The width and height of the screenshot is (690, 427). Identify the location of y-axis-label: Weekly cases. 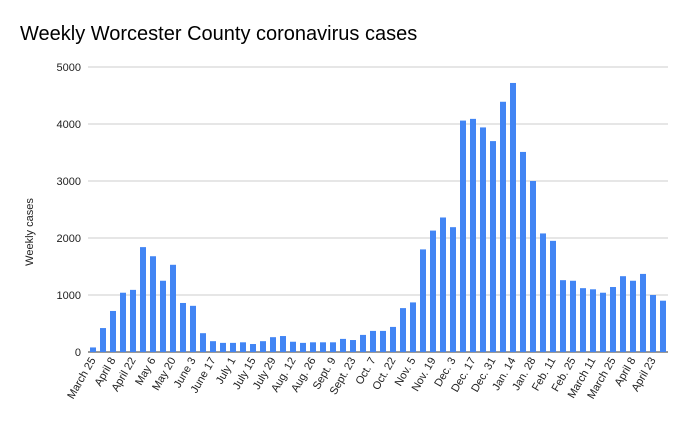
(30, 232).